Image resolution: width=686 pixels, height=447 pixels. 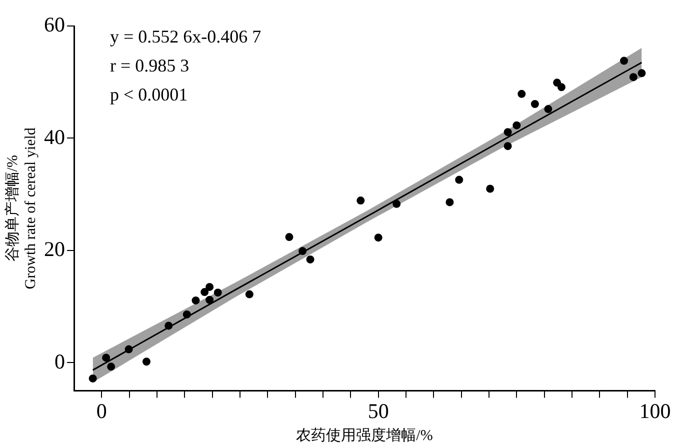 What do you see at coordinates (21, 208) in the screenshot?
I see `y-axis-title: 谷物单产增幅/% Growth rate of cereal yield` at bounding box center [21, 208].